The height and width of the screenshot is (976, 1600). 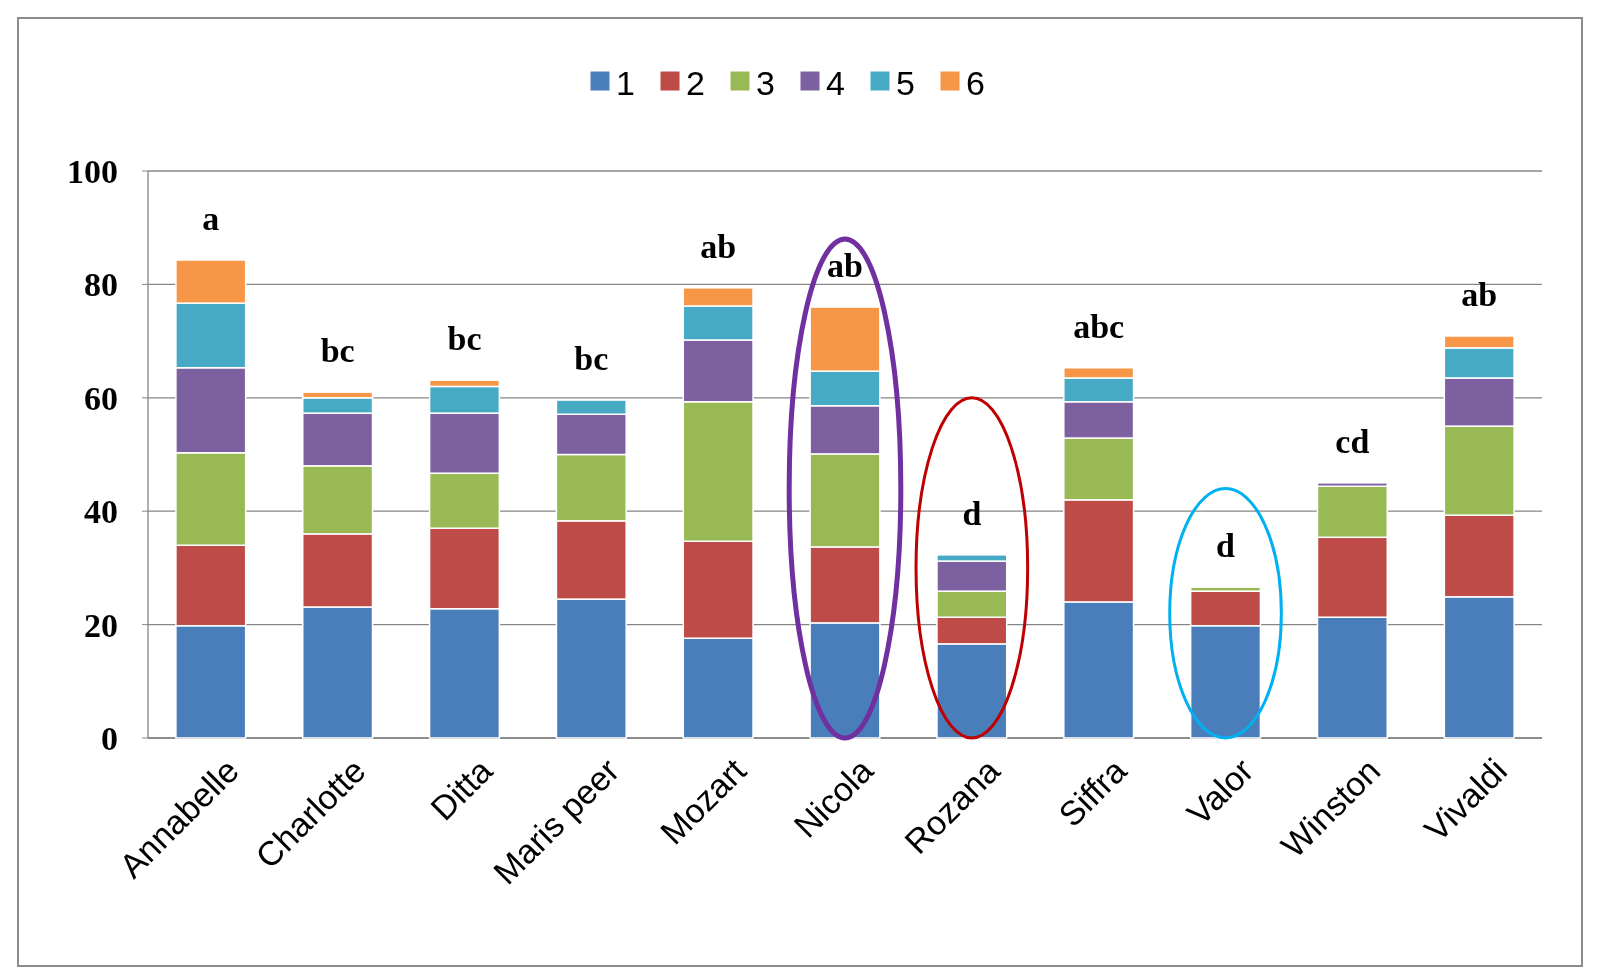 I want to click on annotation: cd, so click(x=1352, y=441).